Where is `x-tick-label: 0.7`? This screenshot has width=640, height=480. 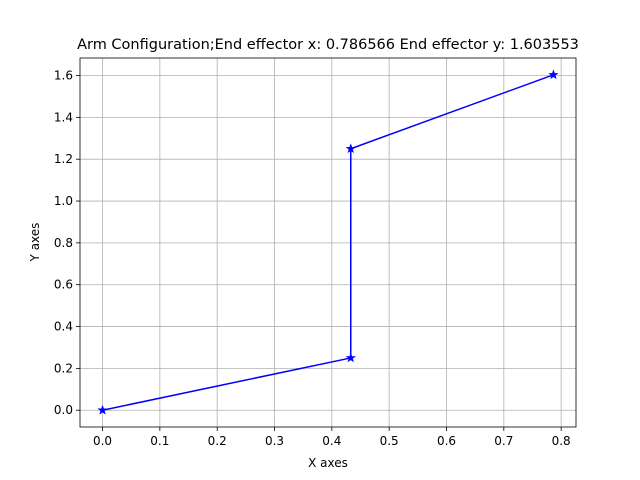
x-tick-label: 0.7 is located at coordinates (503, 441).